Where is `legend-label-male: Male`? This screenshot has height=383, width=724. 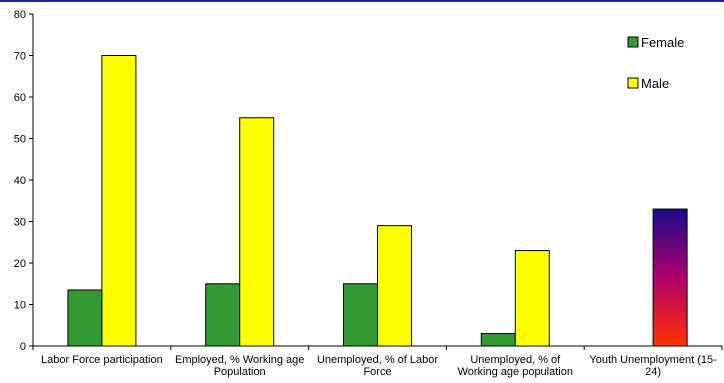
legend-label-male: Male is located at coordinates (655, 83).